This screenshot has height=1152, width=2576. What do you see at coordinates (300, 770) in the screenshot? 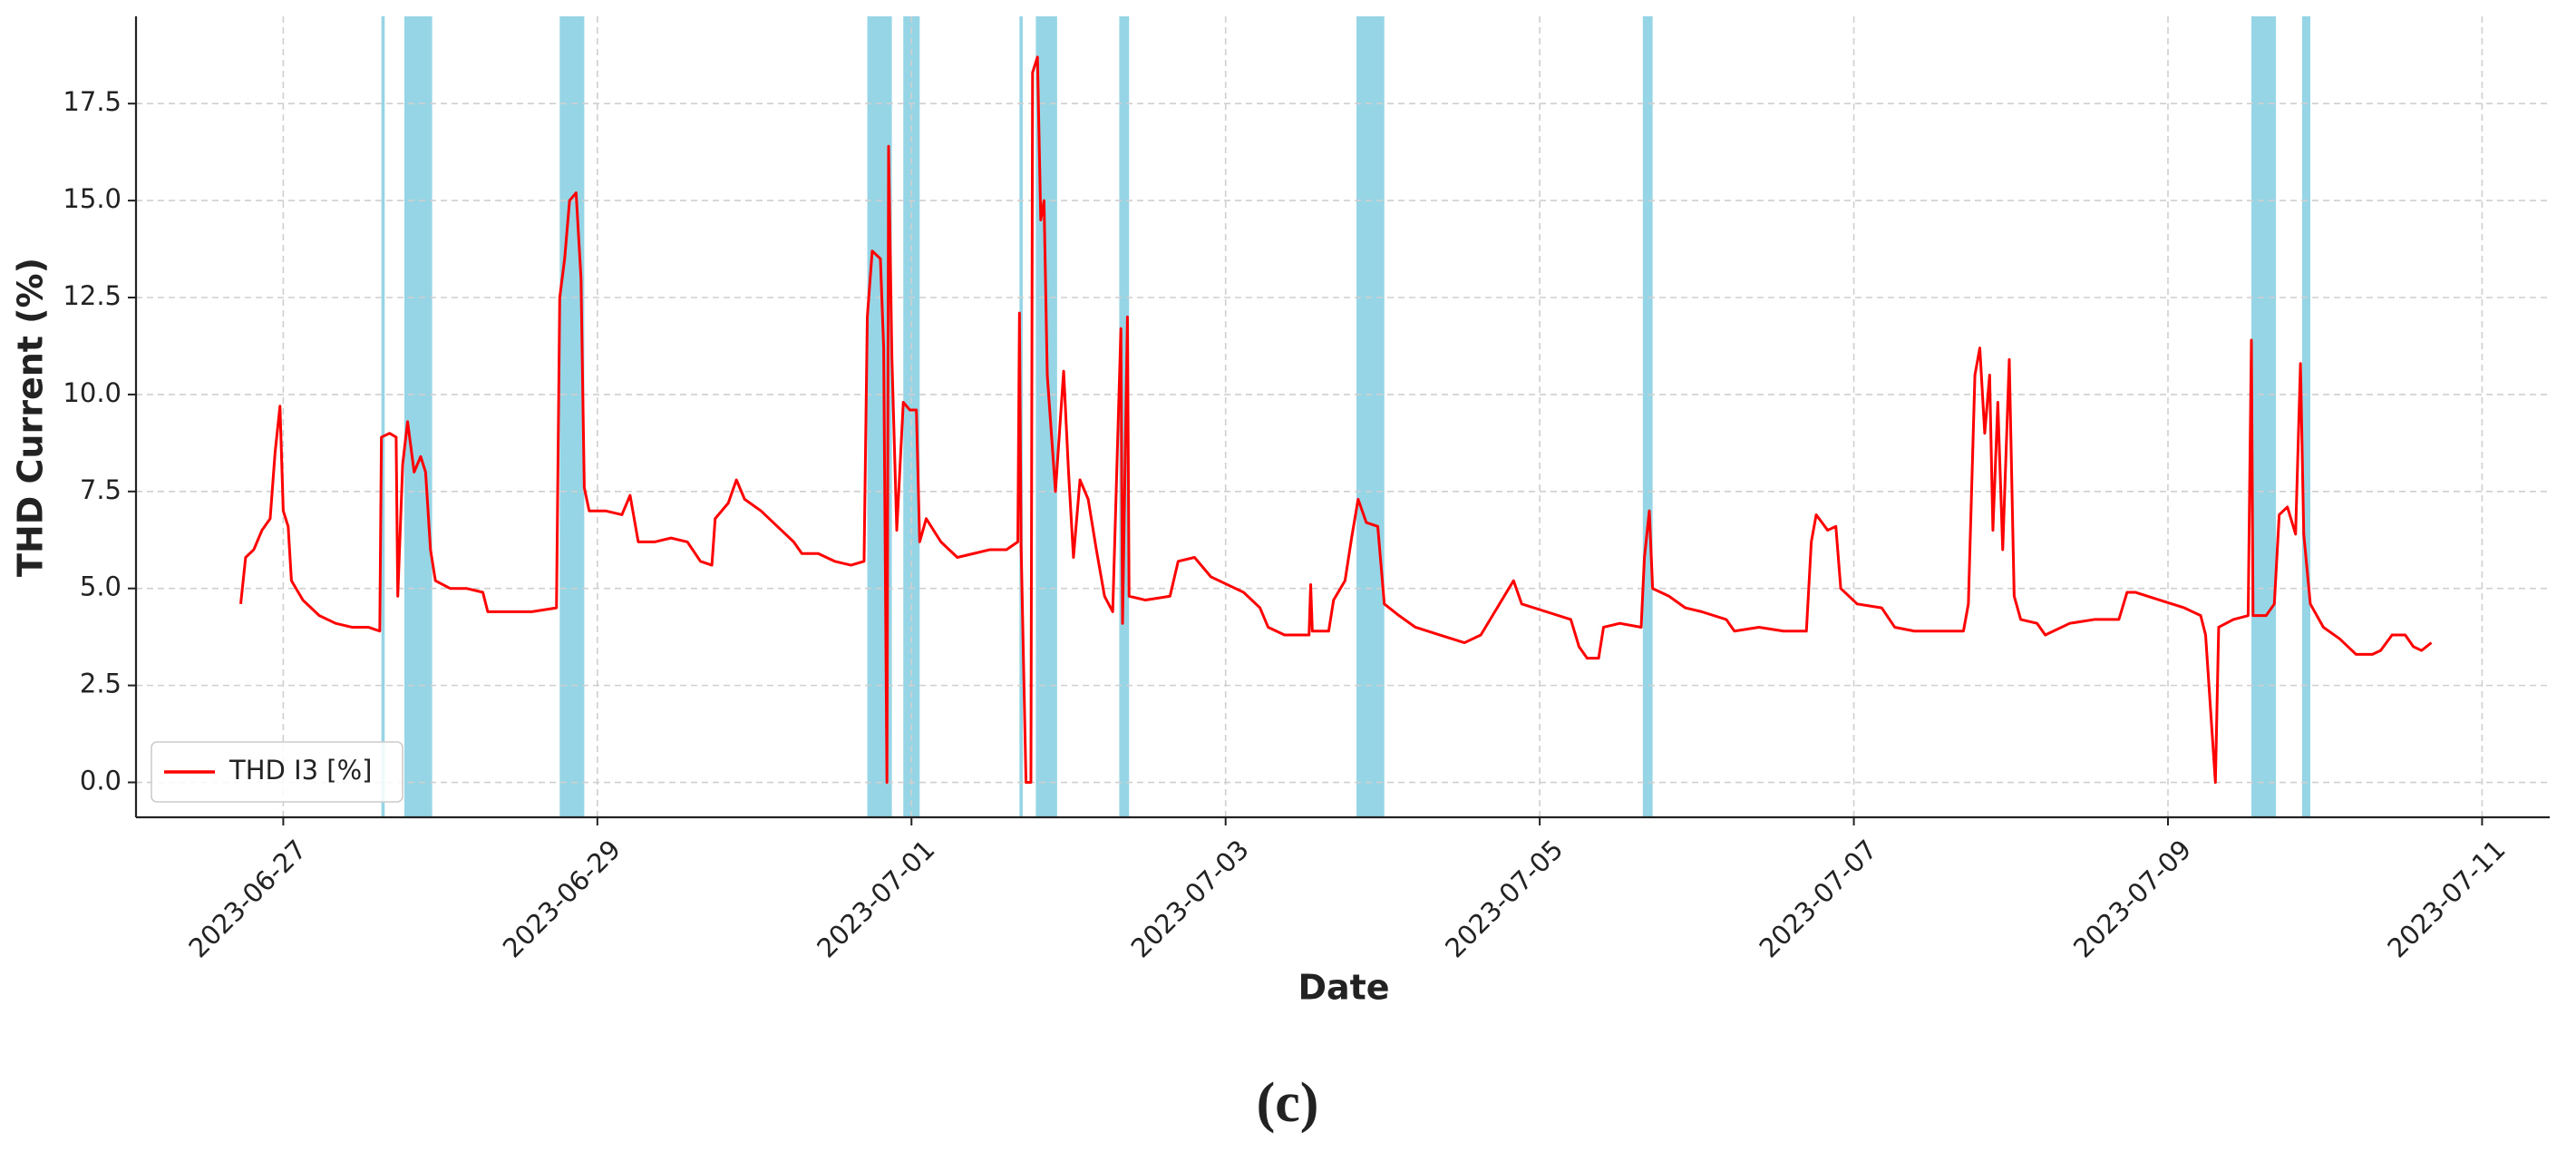
I see `legend-label: THD I3 [%]` at bounding box center [300, 770].